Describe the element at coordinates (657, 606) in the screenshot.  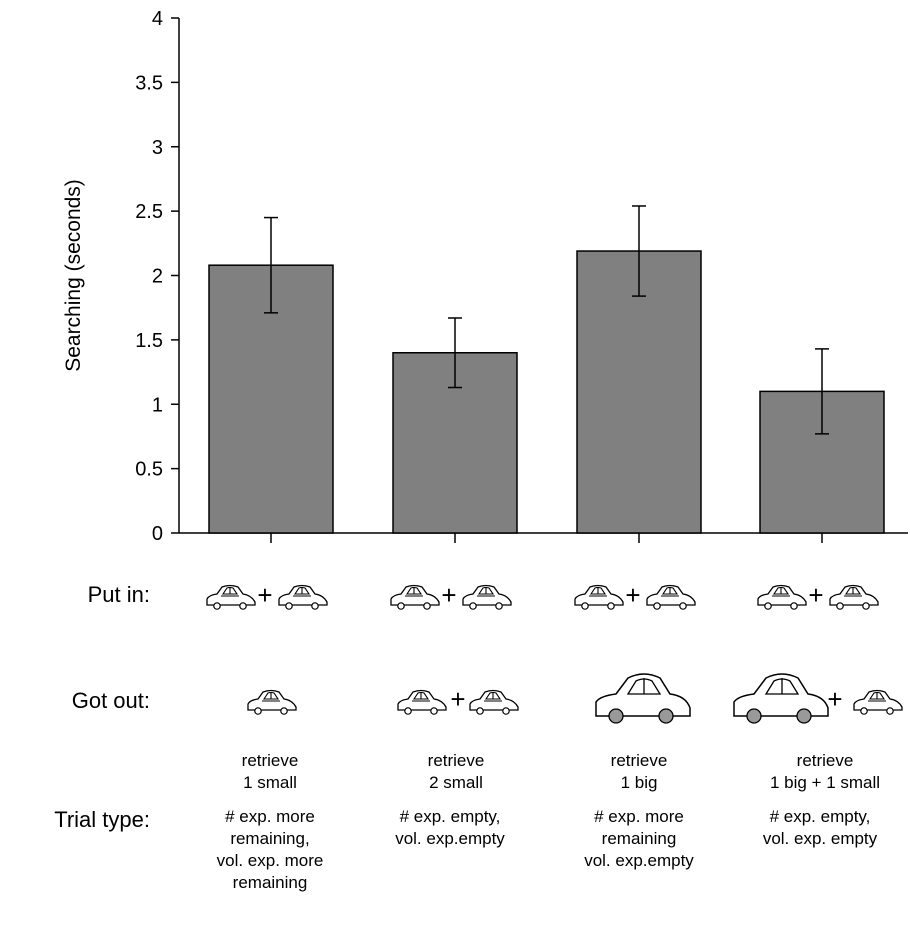
I see `put-in-3-car-2-small-car-icon-wheel-front` at that location.